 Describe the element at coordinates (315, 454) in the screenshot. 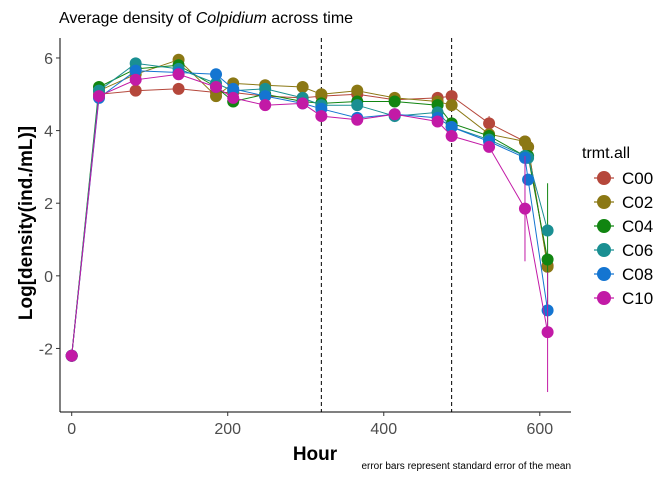

I see `x-axis-label: Hour` at that location.